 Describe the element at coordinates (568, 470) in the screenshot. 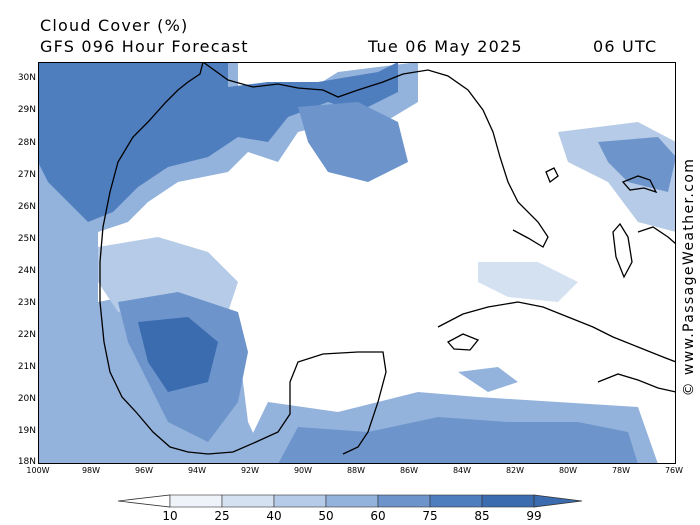

I see `lon-tick-label: 80W` at that location.